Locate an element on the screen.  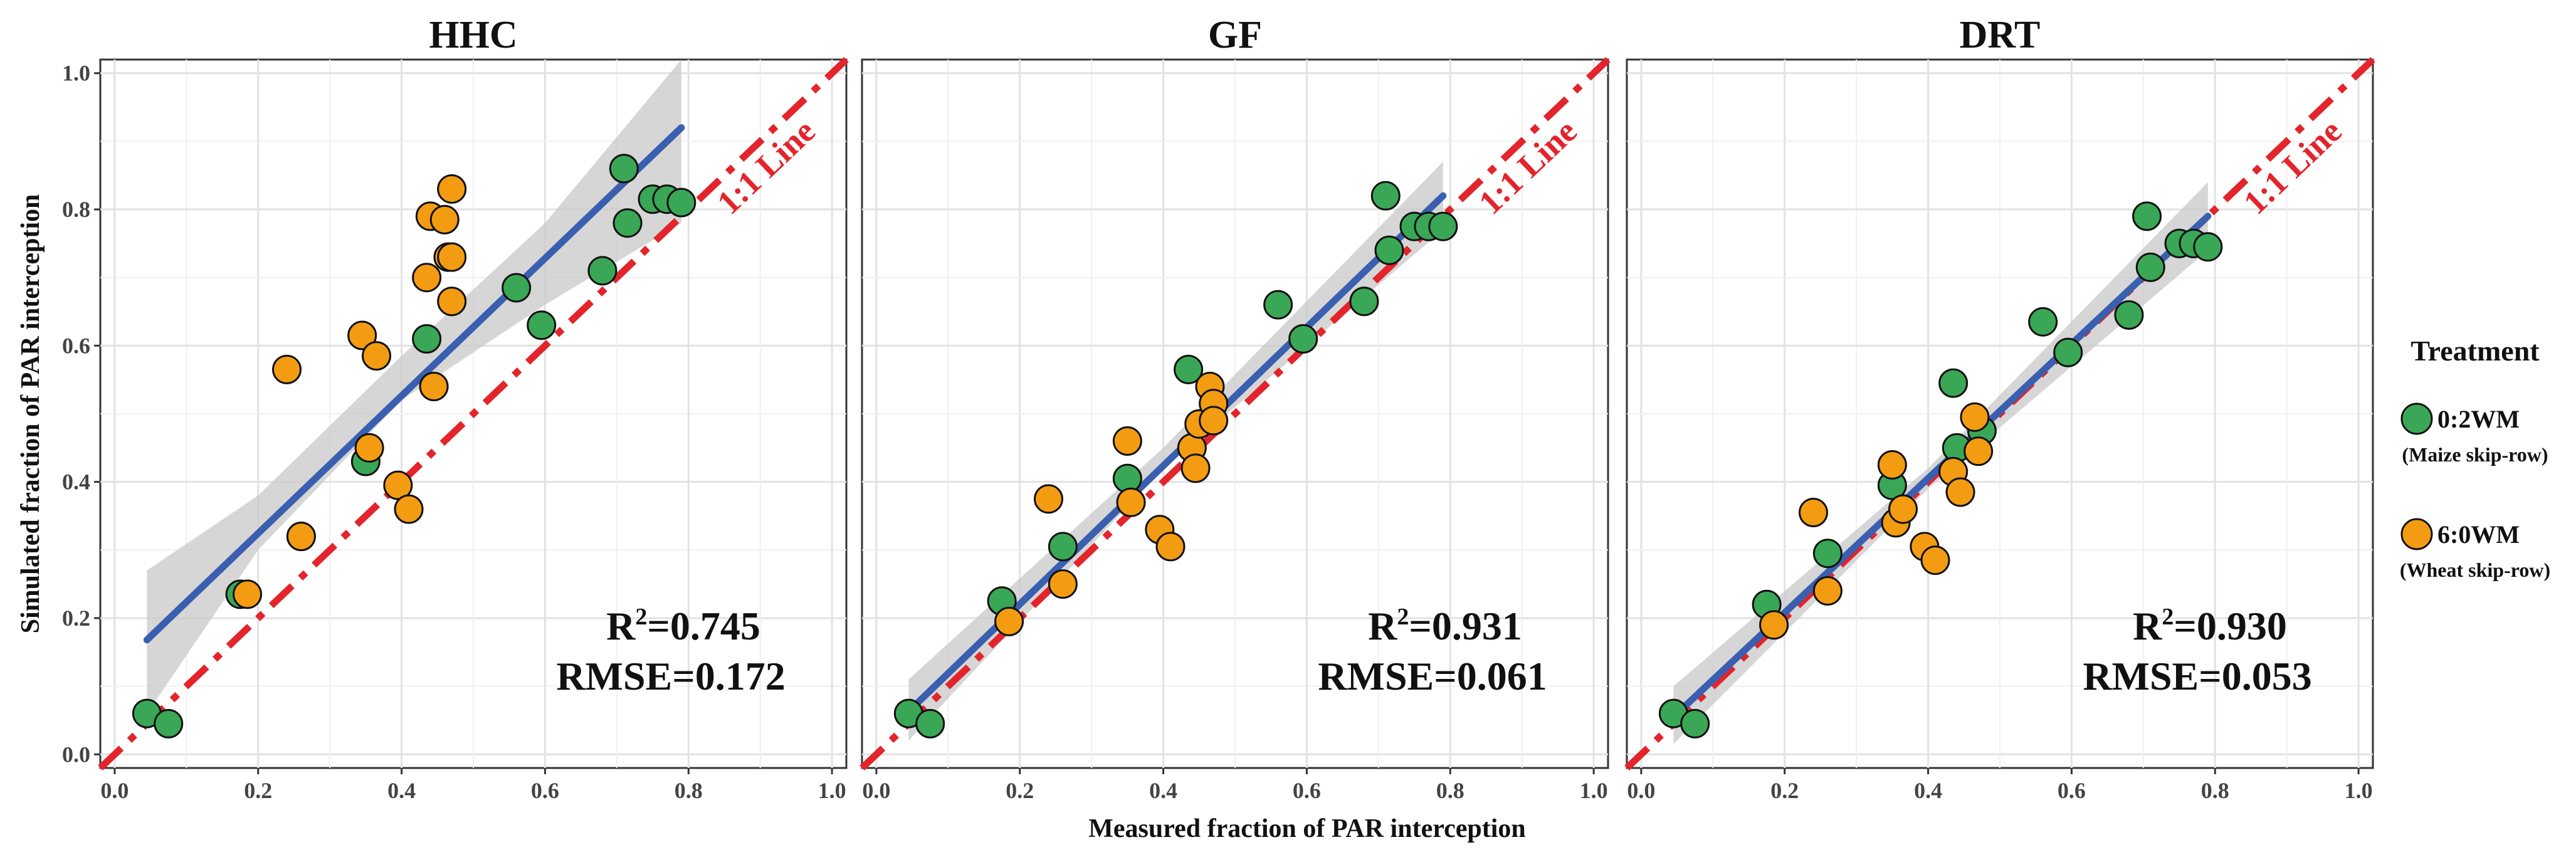
x-tick-label-hhc-0: 0.0 is located at coordinates (114, 790).